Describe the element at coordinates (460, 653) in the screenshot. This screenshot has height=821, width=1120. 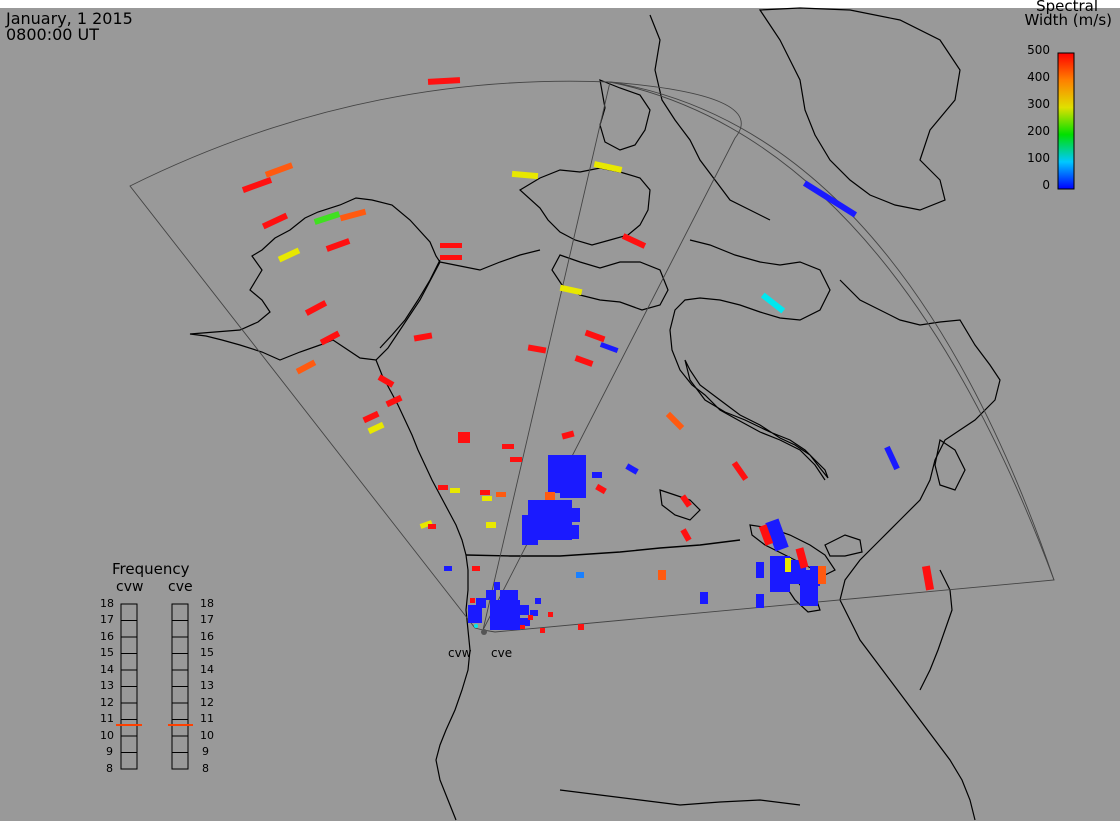
I see `radar-label-cvw: cvw` at that location.